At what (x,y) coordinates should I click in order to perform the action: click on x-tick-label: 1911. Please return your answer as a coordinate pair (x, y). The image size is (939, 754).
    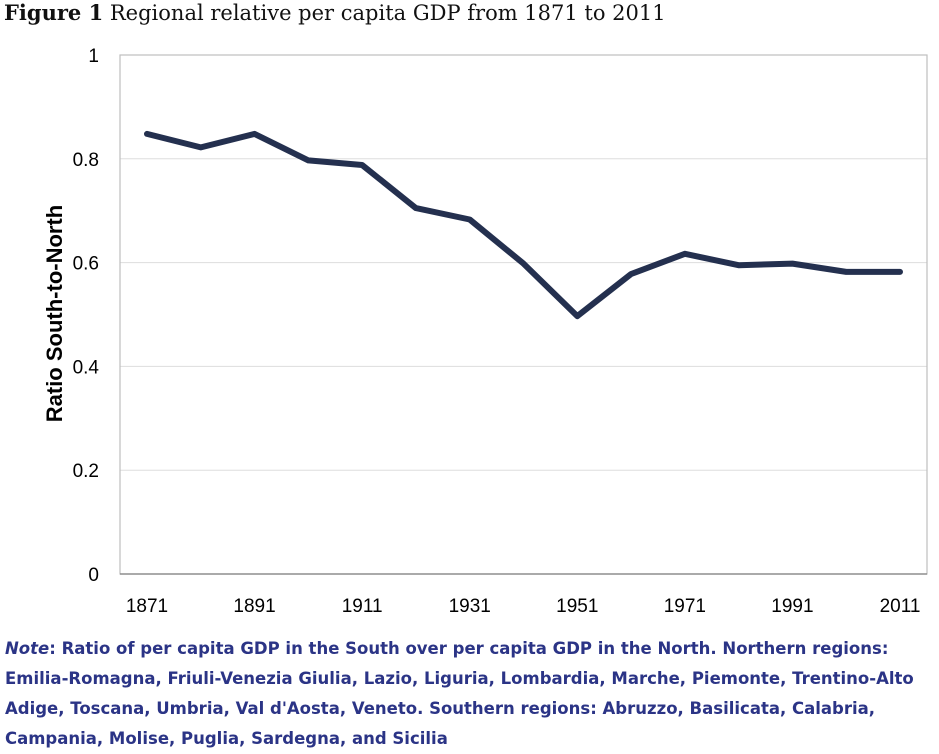
    Looking at the image, I should click on (362, 606).